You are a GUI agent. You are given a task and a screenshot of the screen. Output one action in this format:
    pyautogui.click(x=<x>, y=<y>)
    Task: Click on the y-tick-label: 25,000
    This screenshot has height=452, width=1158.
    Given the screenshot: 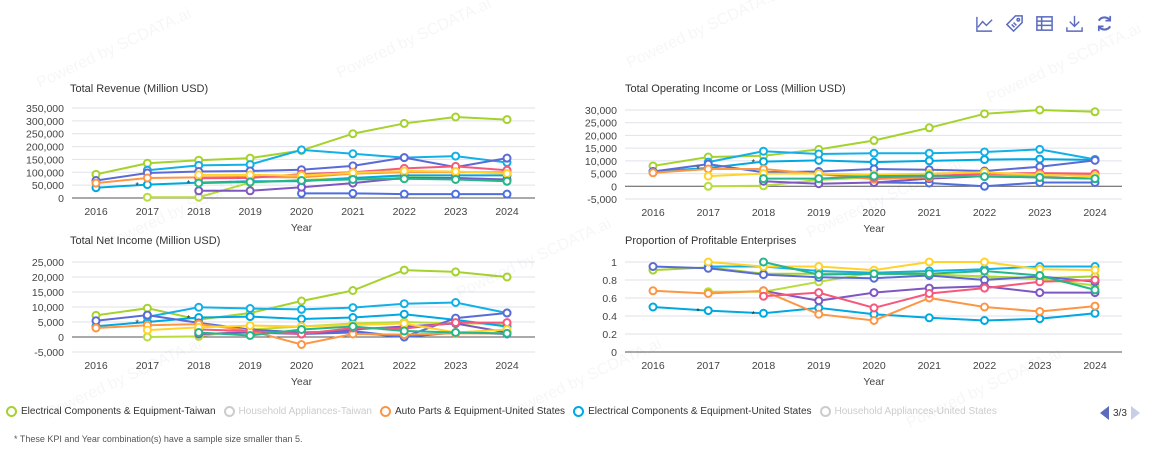 What is the action you would take?
    pyautogui.click(x=48, y=263)
    